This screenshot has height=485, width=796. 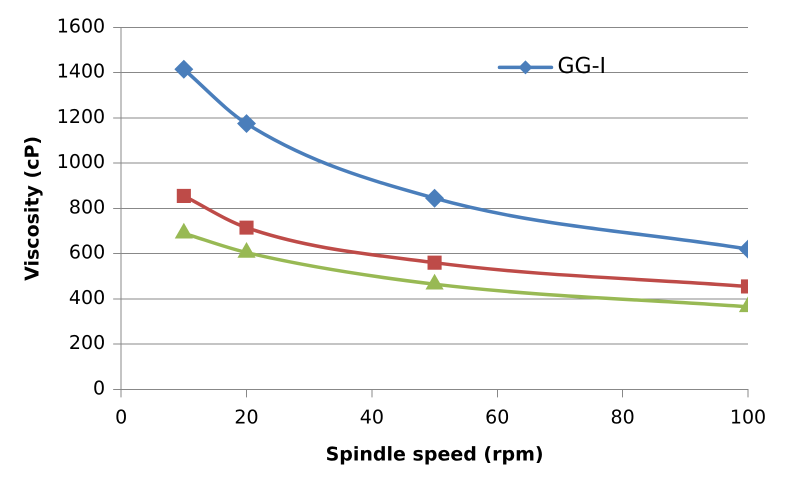 I want to click on x-axis-title: Spindle speed (rpm), so click(x=435, y=455).